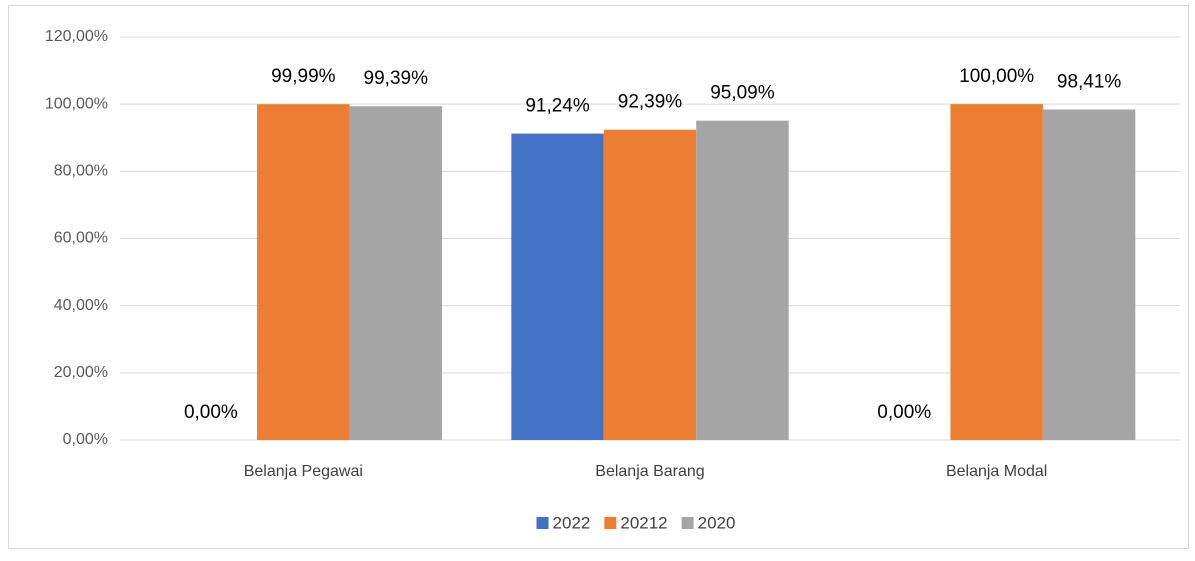 The height and width of the screenshot is (561, 1195). What do you see at coordinates (85, 439) in the screenshot?
I see `y-tick-label: 0,00%` at bounding box center [85, 439].